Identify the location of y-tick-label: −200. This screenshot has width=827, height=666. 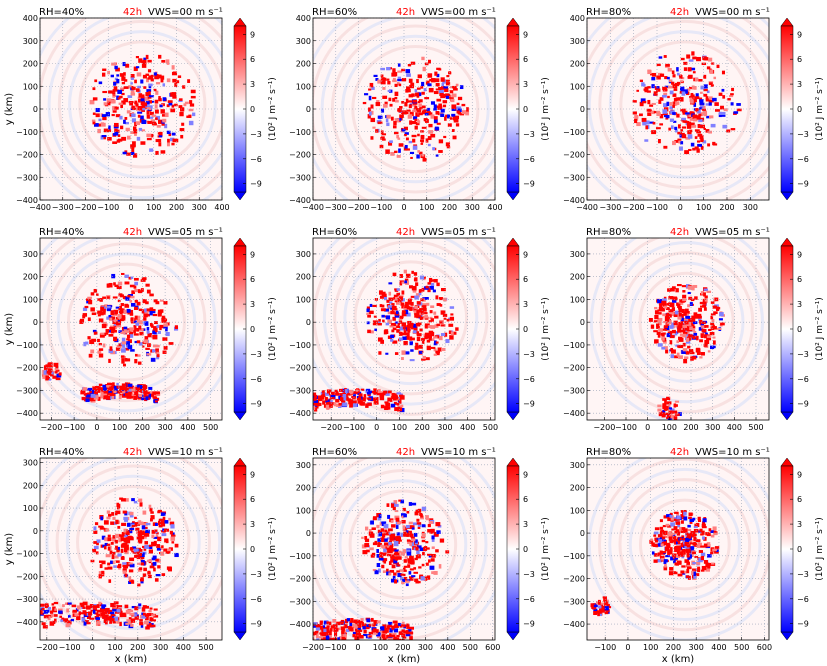
(27, 576).